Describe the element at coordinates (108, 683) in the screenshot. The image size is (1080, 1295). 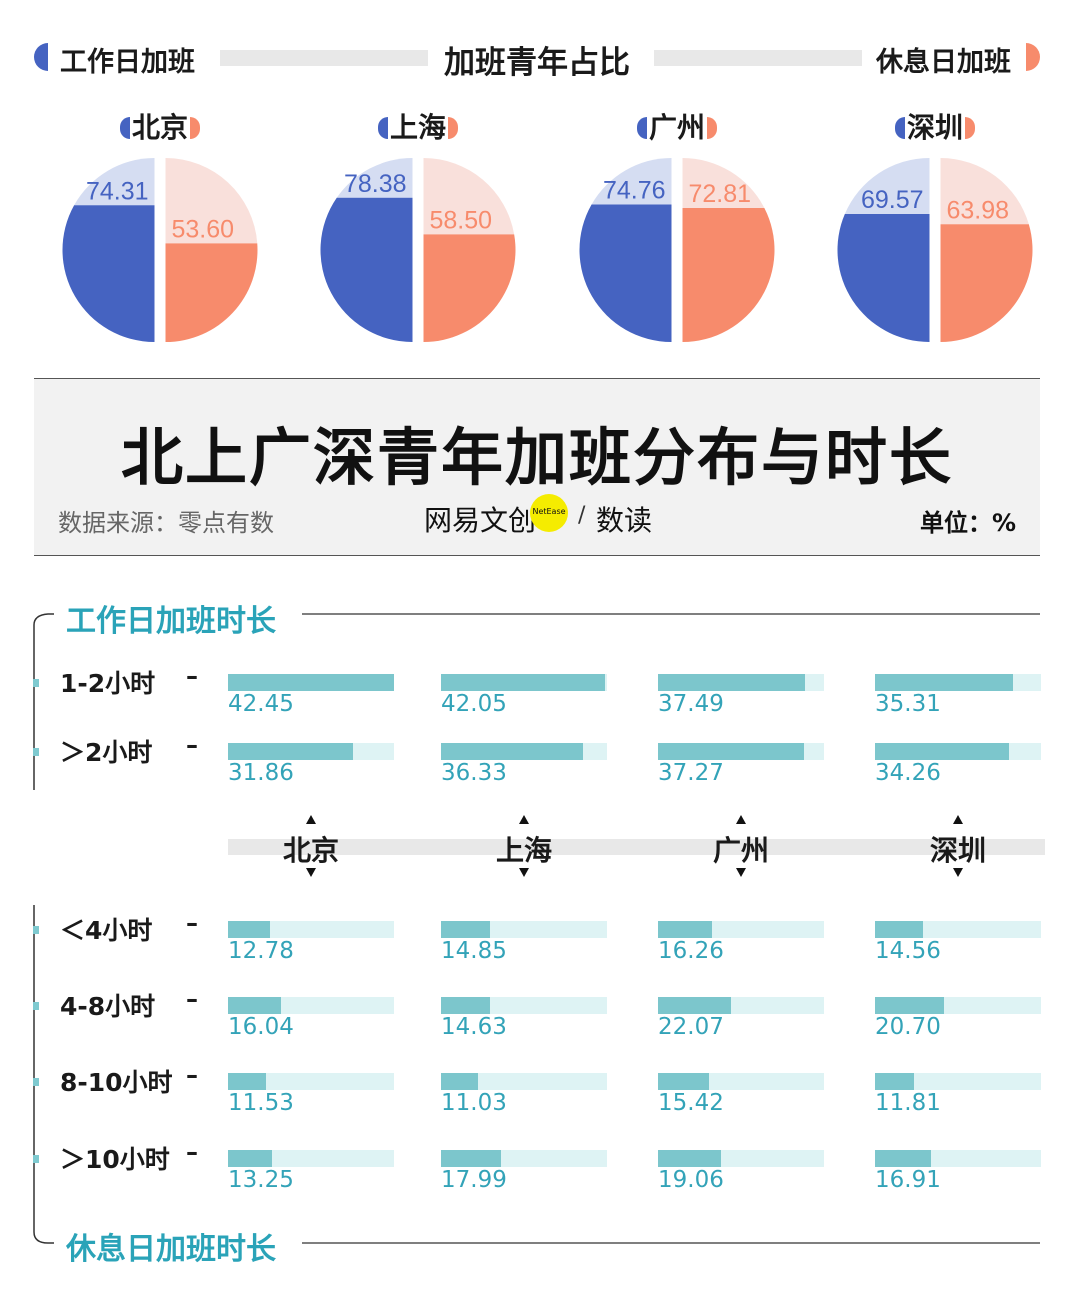
I see `workday-row-label-0: 1-2小时` at that location.